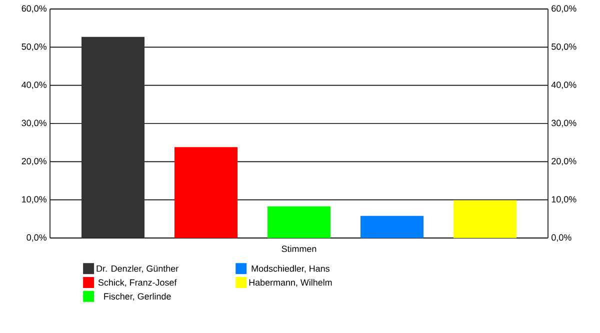 This screenshot has height=333, width=600. I want to click on y-tick-label: 30,0%, so click(34, 124).